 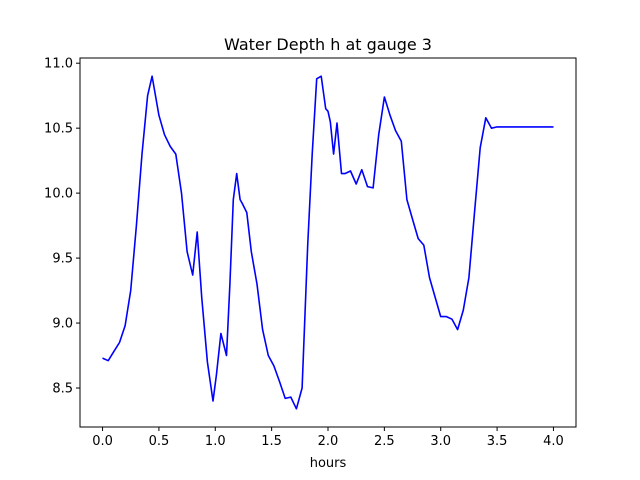 I want to click on x-tick-label: 0.5, so click(x=159, y=441).